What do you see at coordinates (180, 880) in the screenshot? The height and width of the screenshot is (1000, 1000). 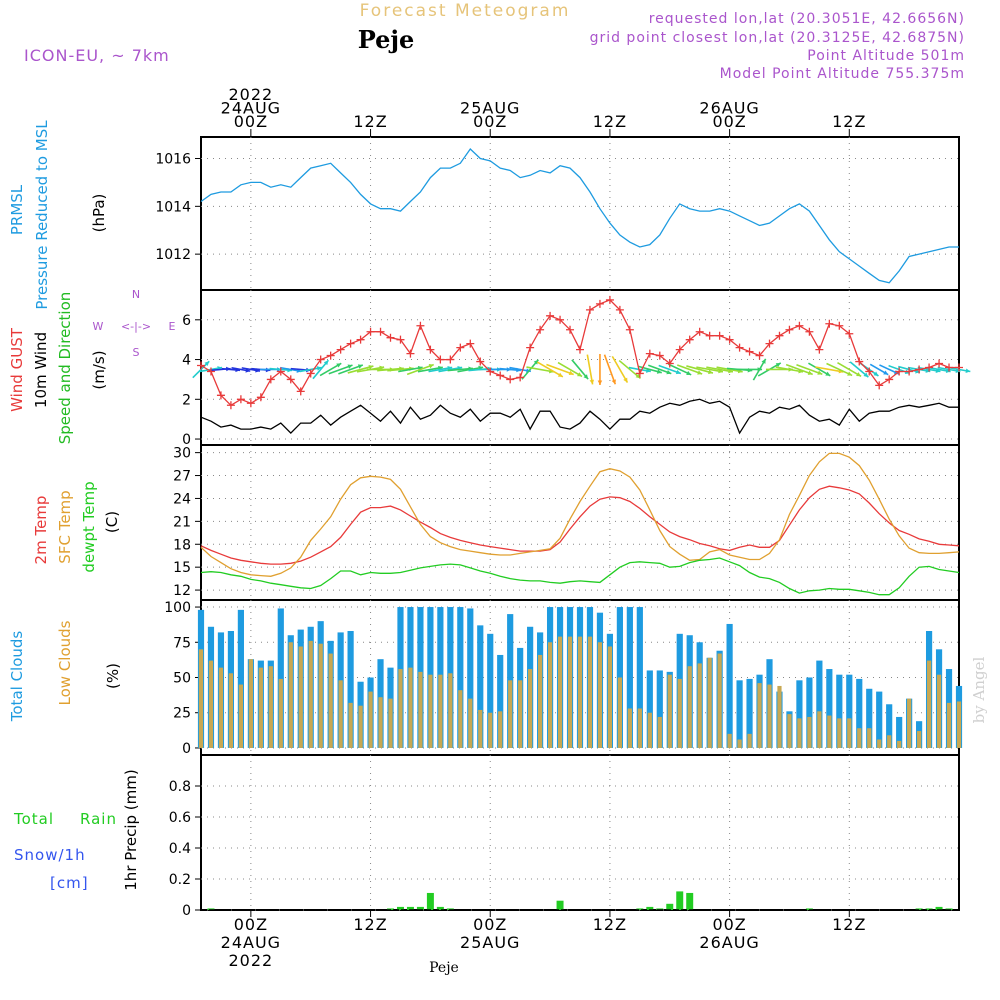 I see `precip-ytick-label-1: 0.2` at bounding box center [180, 880].